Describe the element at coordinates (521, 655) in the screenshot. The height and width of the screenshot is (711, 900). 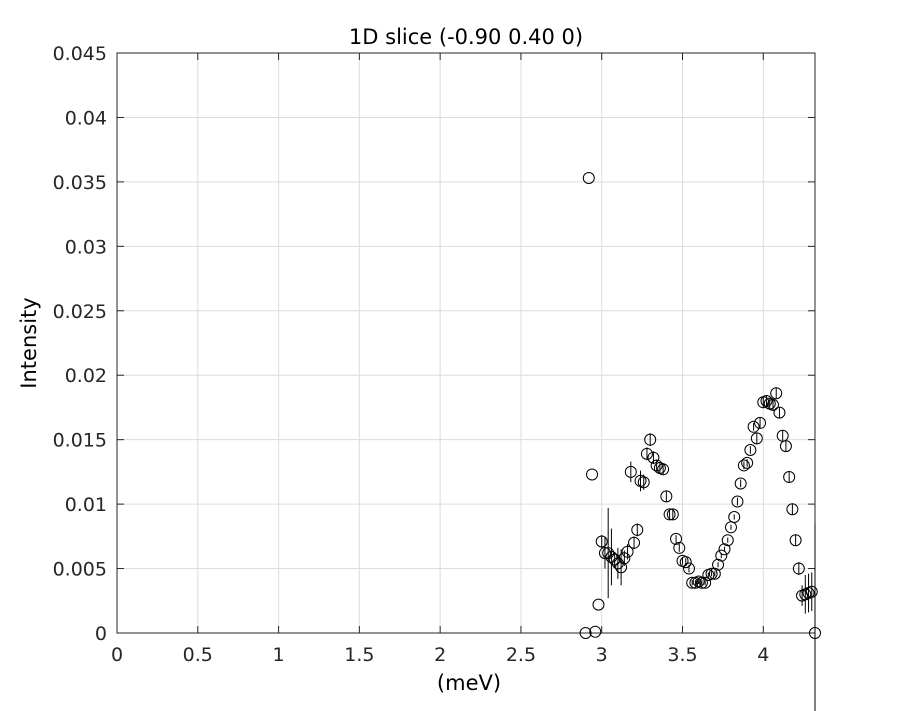
I see `x-tick-label: 2.5` at that location.